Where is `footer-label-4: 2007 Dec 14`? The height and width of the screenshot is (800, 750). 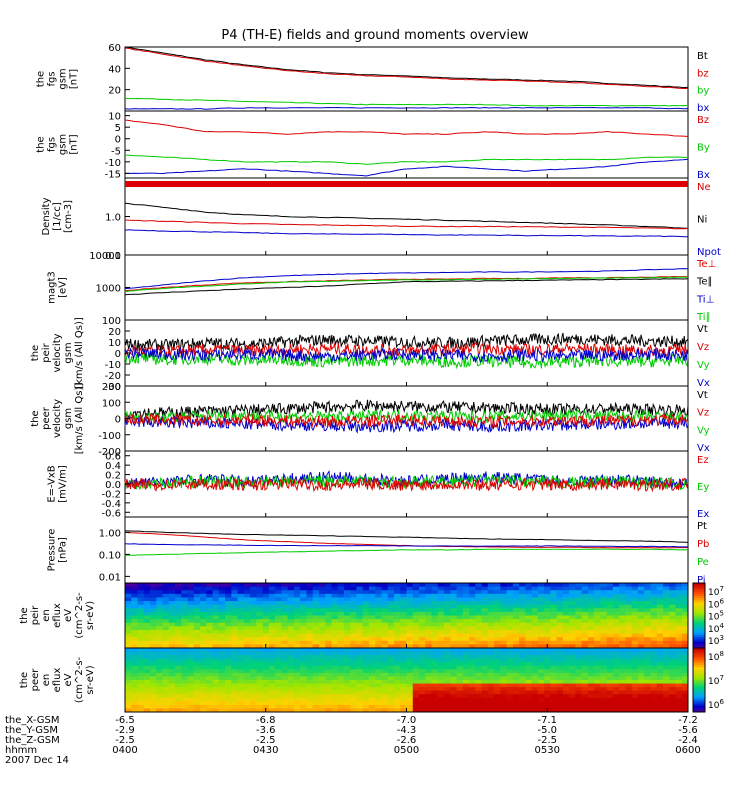
footer-label-4: 2007 Dec 14 is located at coordinates (37, 760).